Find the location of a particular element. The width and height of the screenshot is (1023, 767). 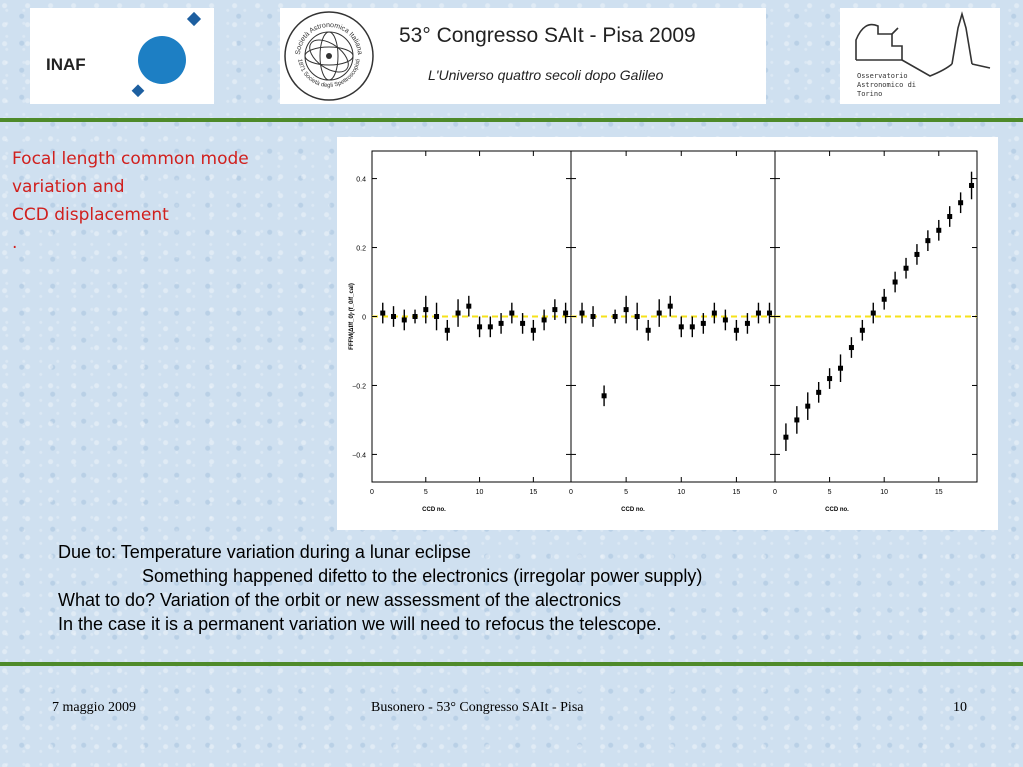

y-axis-label: FFFM(Δf/f_0)·(f_0/f_cal) is located at coordinates (352, 316).